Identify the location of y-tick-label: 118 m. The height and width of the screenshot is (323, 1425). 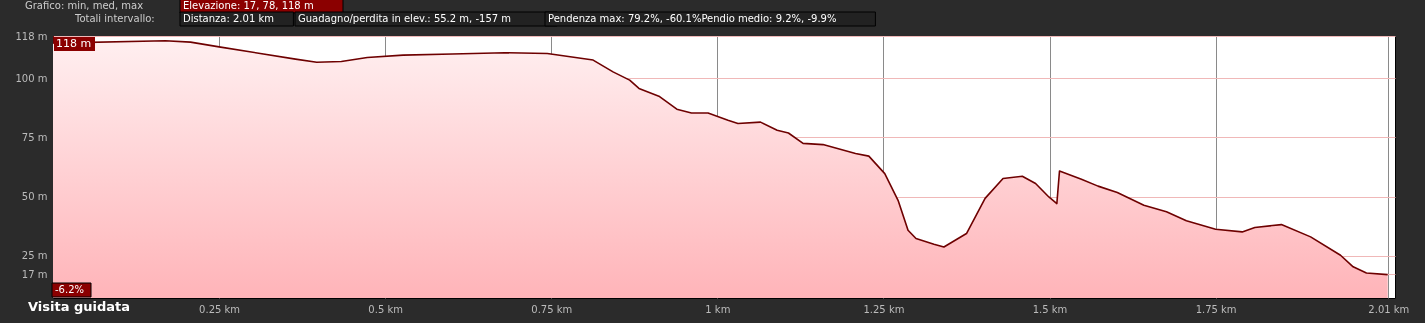
(31, 36).